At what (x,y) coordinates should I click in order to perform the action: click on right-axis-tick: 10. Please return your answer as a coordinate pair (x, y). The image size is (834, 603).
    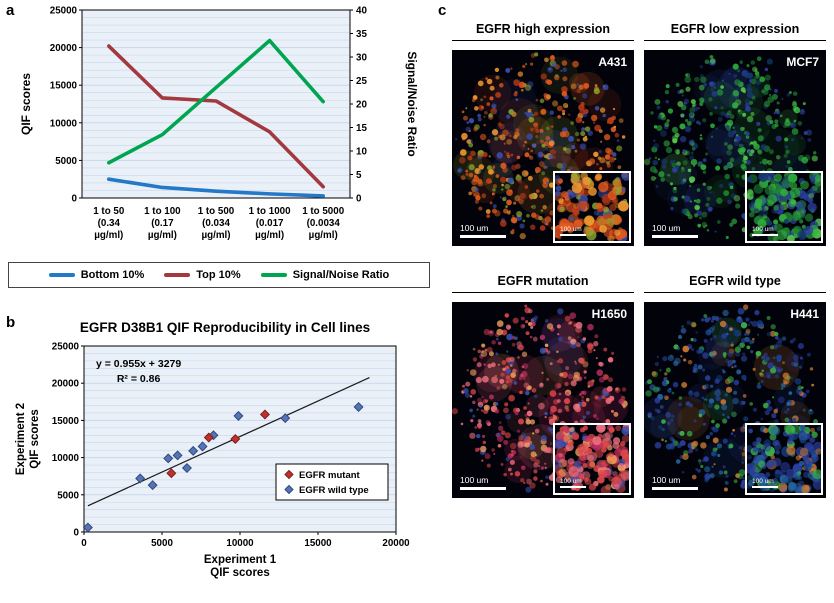
    Looking at the image, I should click on (361, 152).